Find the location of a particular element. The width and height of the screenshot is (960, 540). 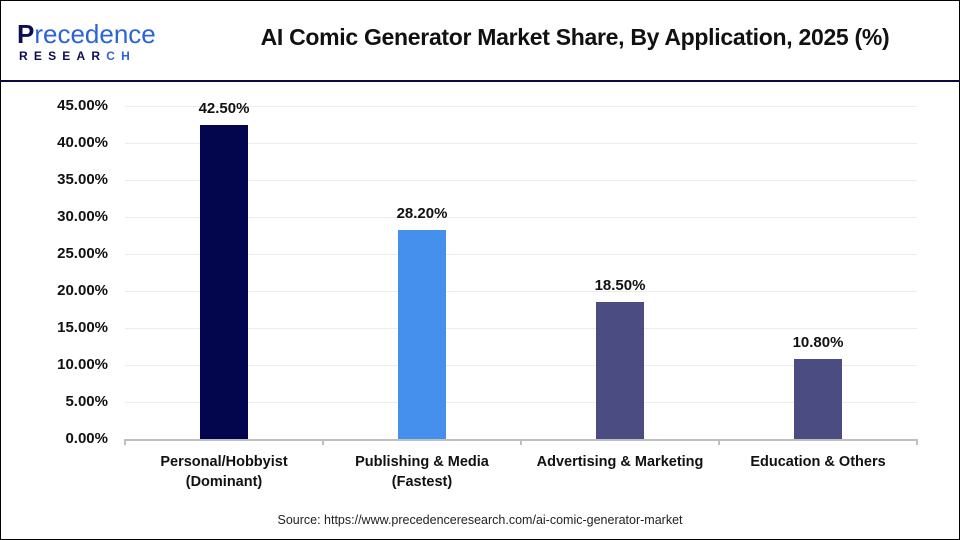

x-category-label-line: (Dominant) is located at coordinates (224, 482).